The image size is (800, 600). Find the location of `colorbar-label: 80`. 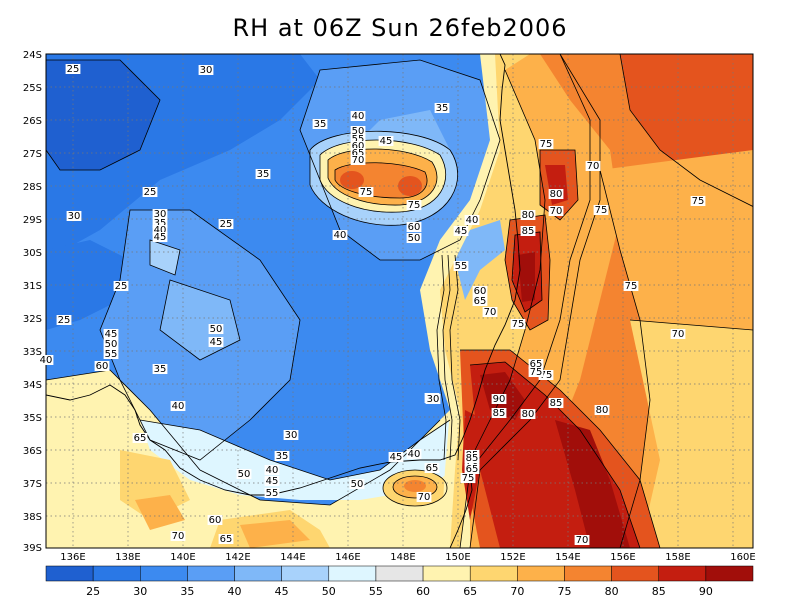

colorbar-label: 80 is located at coordinates (612, 591).